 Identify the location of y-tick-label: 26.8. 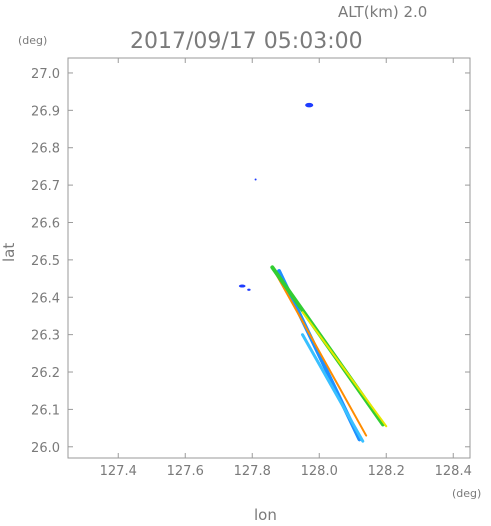
(45, 149).